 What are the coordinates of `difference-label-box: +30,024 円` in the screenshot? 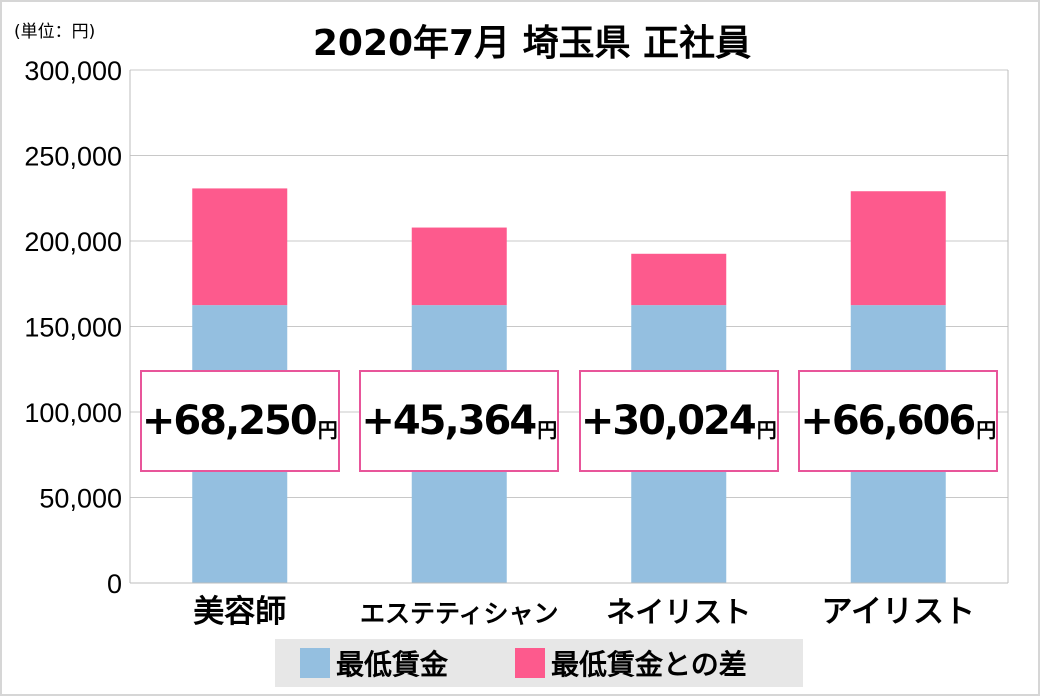 It's located at (678, 421).